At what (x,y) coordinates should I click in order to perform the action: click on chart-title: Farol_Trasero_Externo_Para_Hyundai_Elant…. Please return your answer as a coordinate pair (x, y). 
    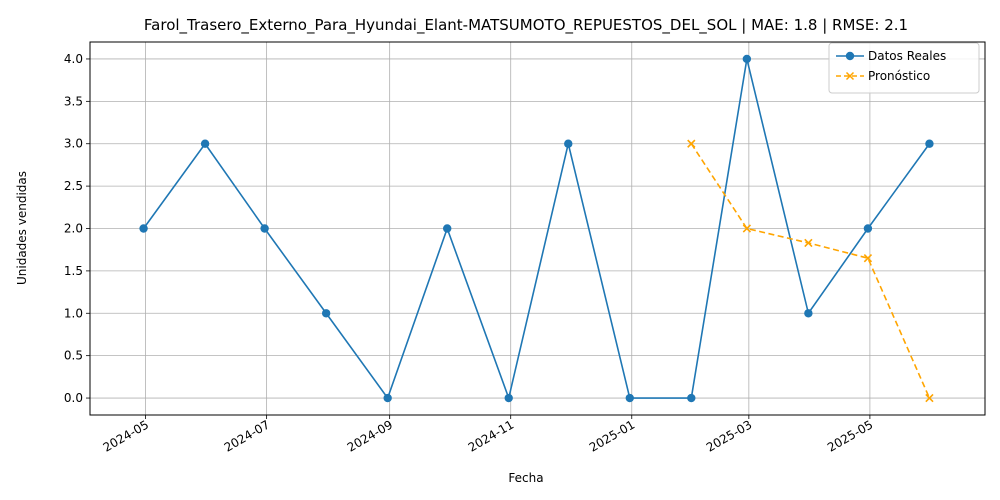
    Looking at the image, I should click on (526, 25).